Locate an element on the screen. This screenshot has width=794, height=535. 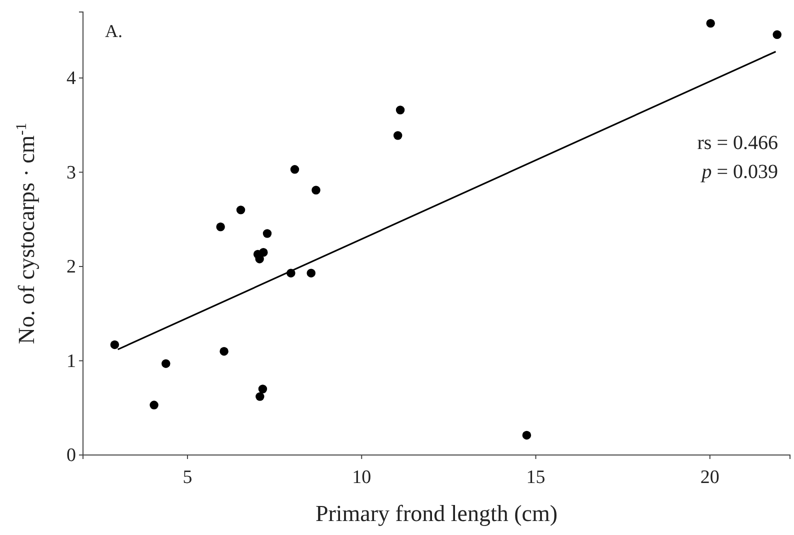
annotation: A. is located at coordinates (113, 31).